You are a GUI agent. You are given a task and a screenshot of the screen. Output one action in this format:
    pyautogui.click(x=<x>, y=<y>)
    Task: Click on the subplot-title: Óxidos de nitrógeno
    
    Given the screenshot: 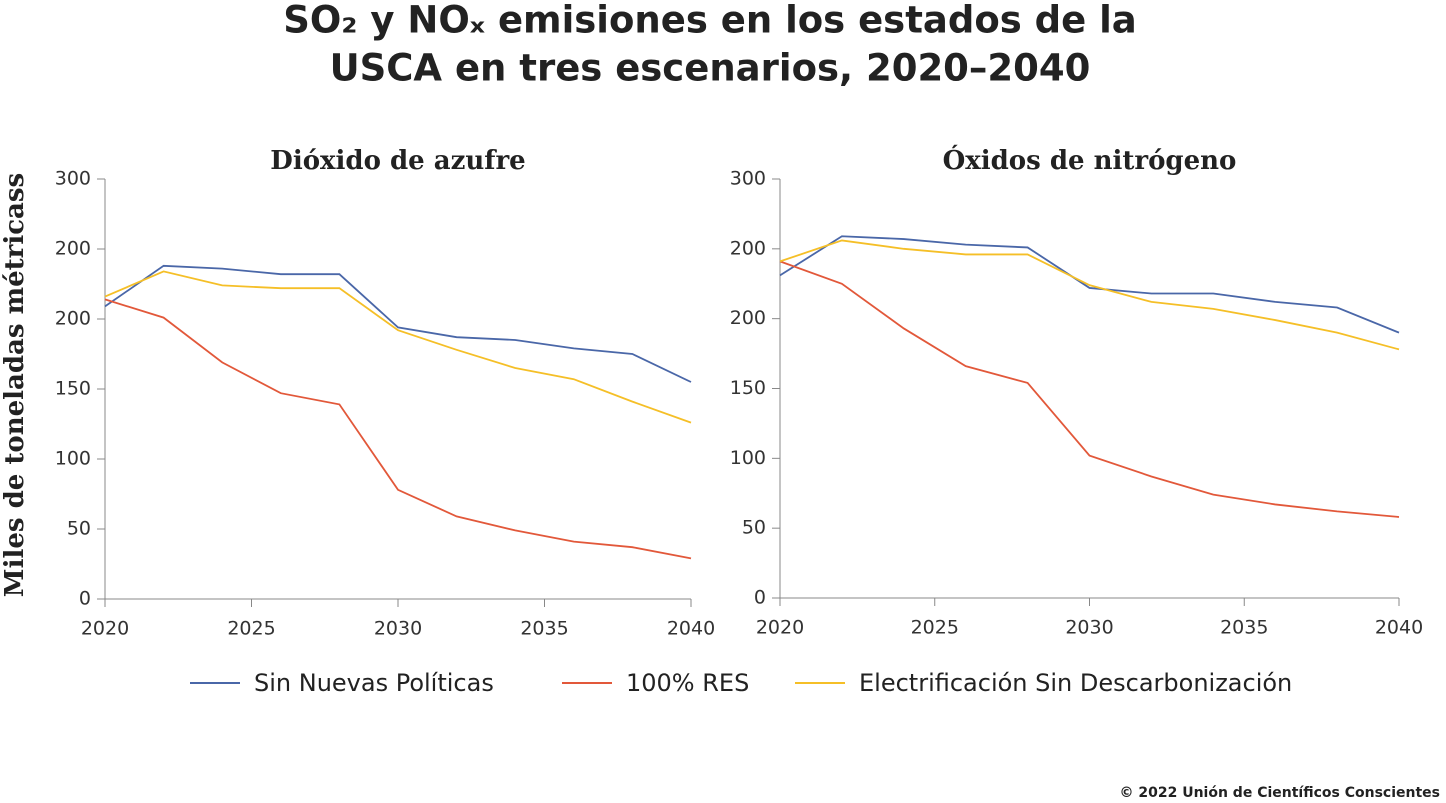 What is the action you would take?
    pyautogui.click(x=1090, y=160)
    